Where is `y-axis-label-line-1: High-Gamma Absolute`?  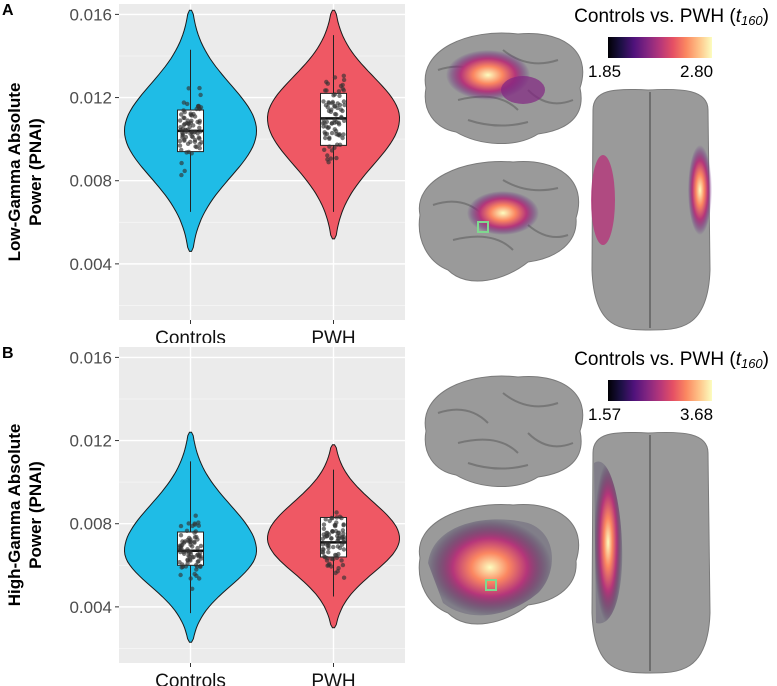
y-axis-label-line-1: High-Gamma Absolute is located at coordinates (14, 515).